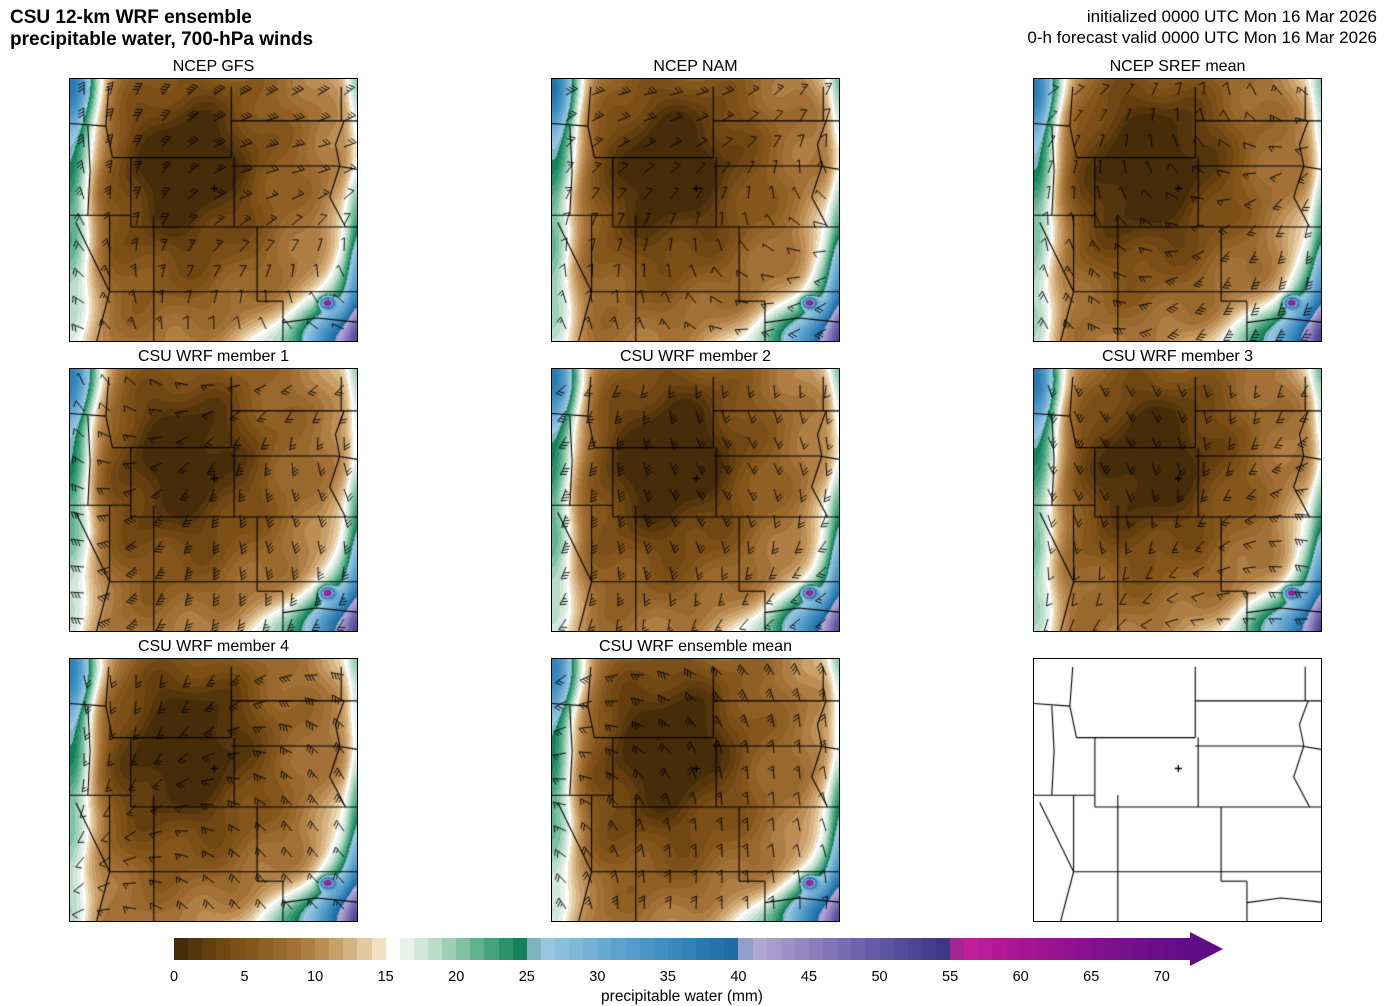  I want to click on panel-title, so click(1177, 646).